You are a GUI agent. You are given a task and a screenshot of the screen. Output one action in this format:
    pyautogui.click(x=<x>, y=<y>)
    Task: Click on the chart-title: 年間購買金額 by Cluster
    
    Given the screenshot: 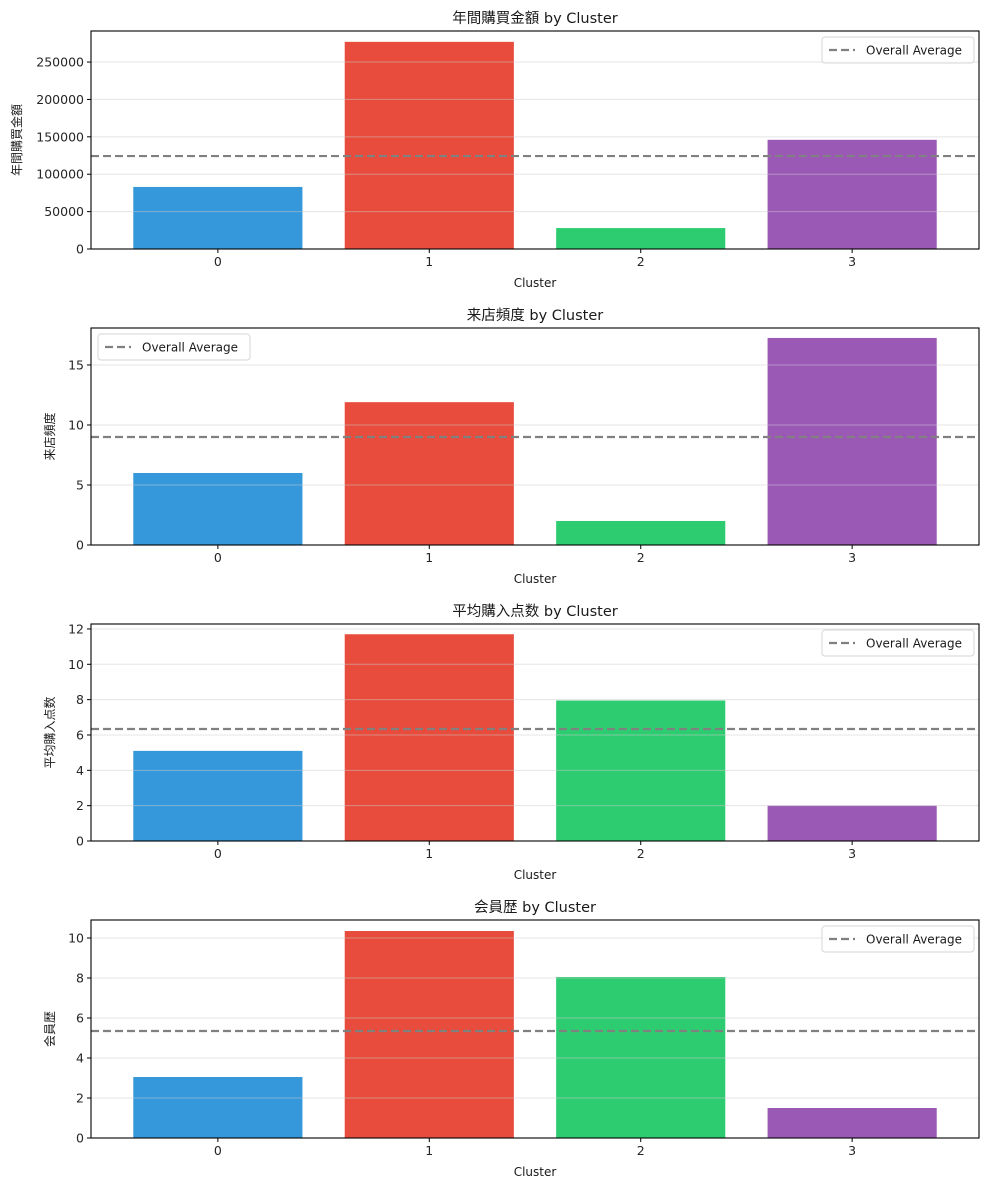 What is the action you would take?
    pyautogui.click(x=535, y=18)
    